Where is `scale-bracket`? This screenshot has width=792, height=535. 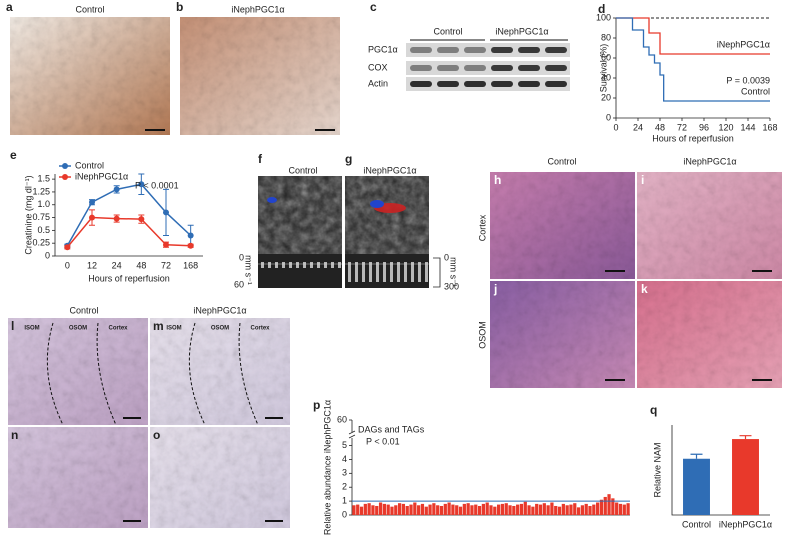 scale-bracket is located at coordinates (437, 272).